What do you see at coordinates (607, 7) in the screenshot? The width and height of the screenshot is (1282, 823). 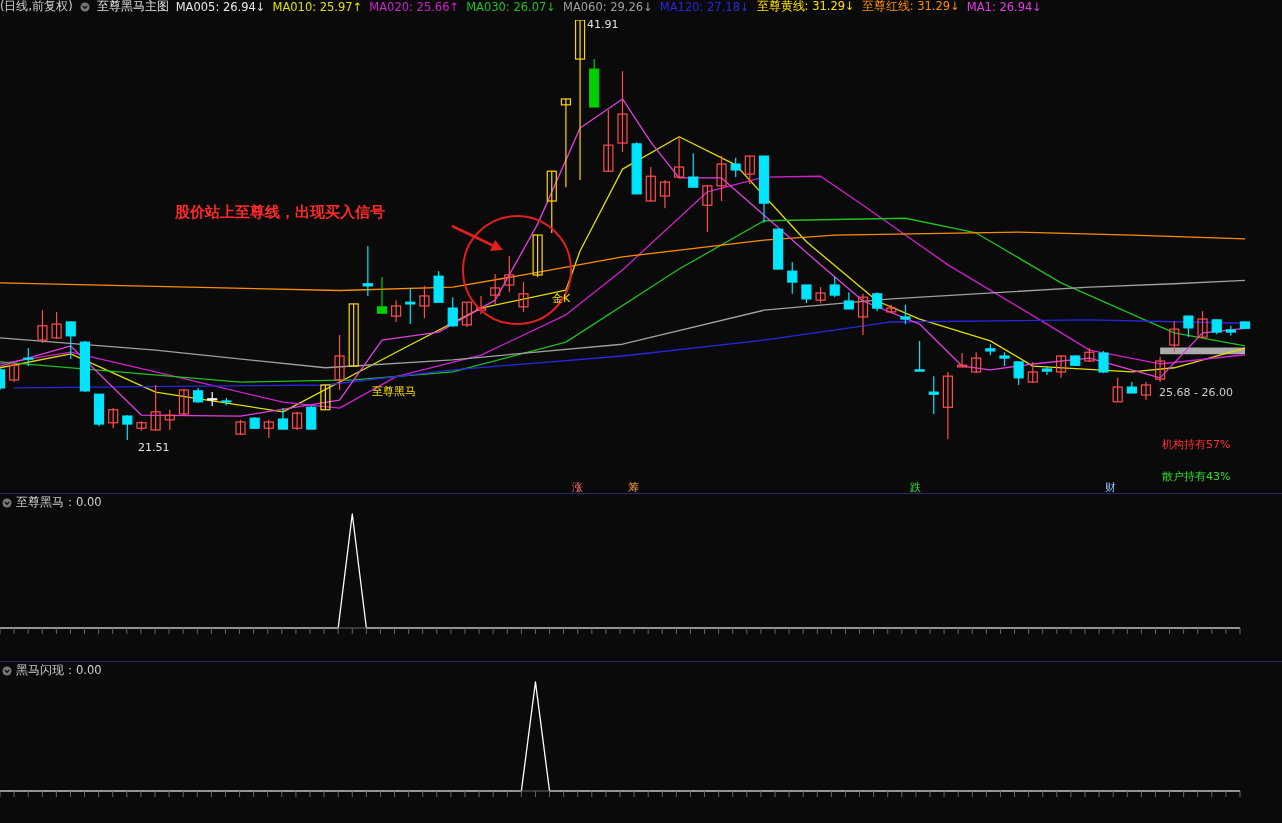 I see `text: MA060: 29.26↓` at bounding box center [607, 7].